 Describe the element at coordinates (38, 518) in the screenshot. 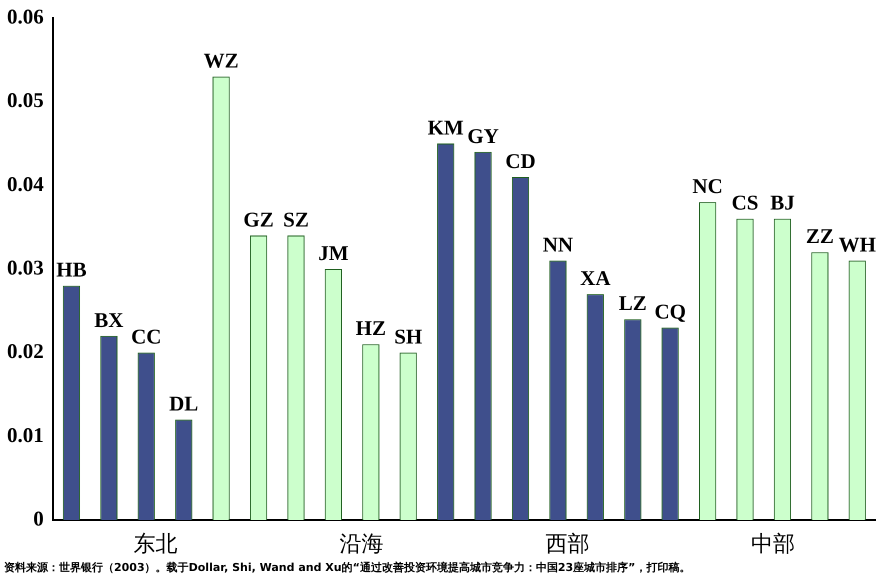

I see `y-tick-label: 0` at that location.